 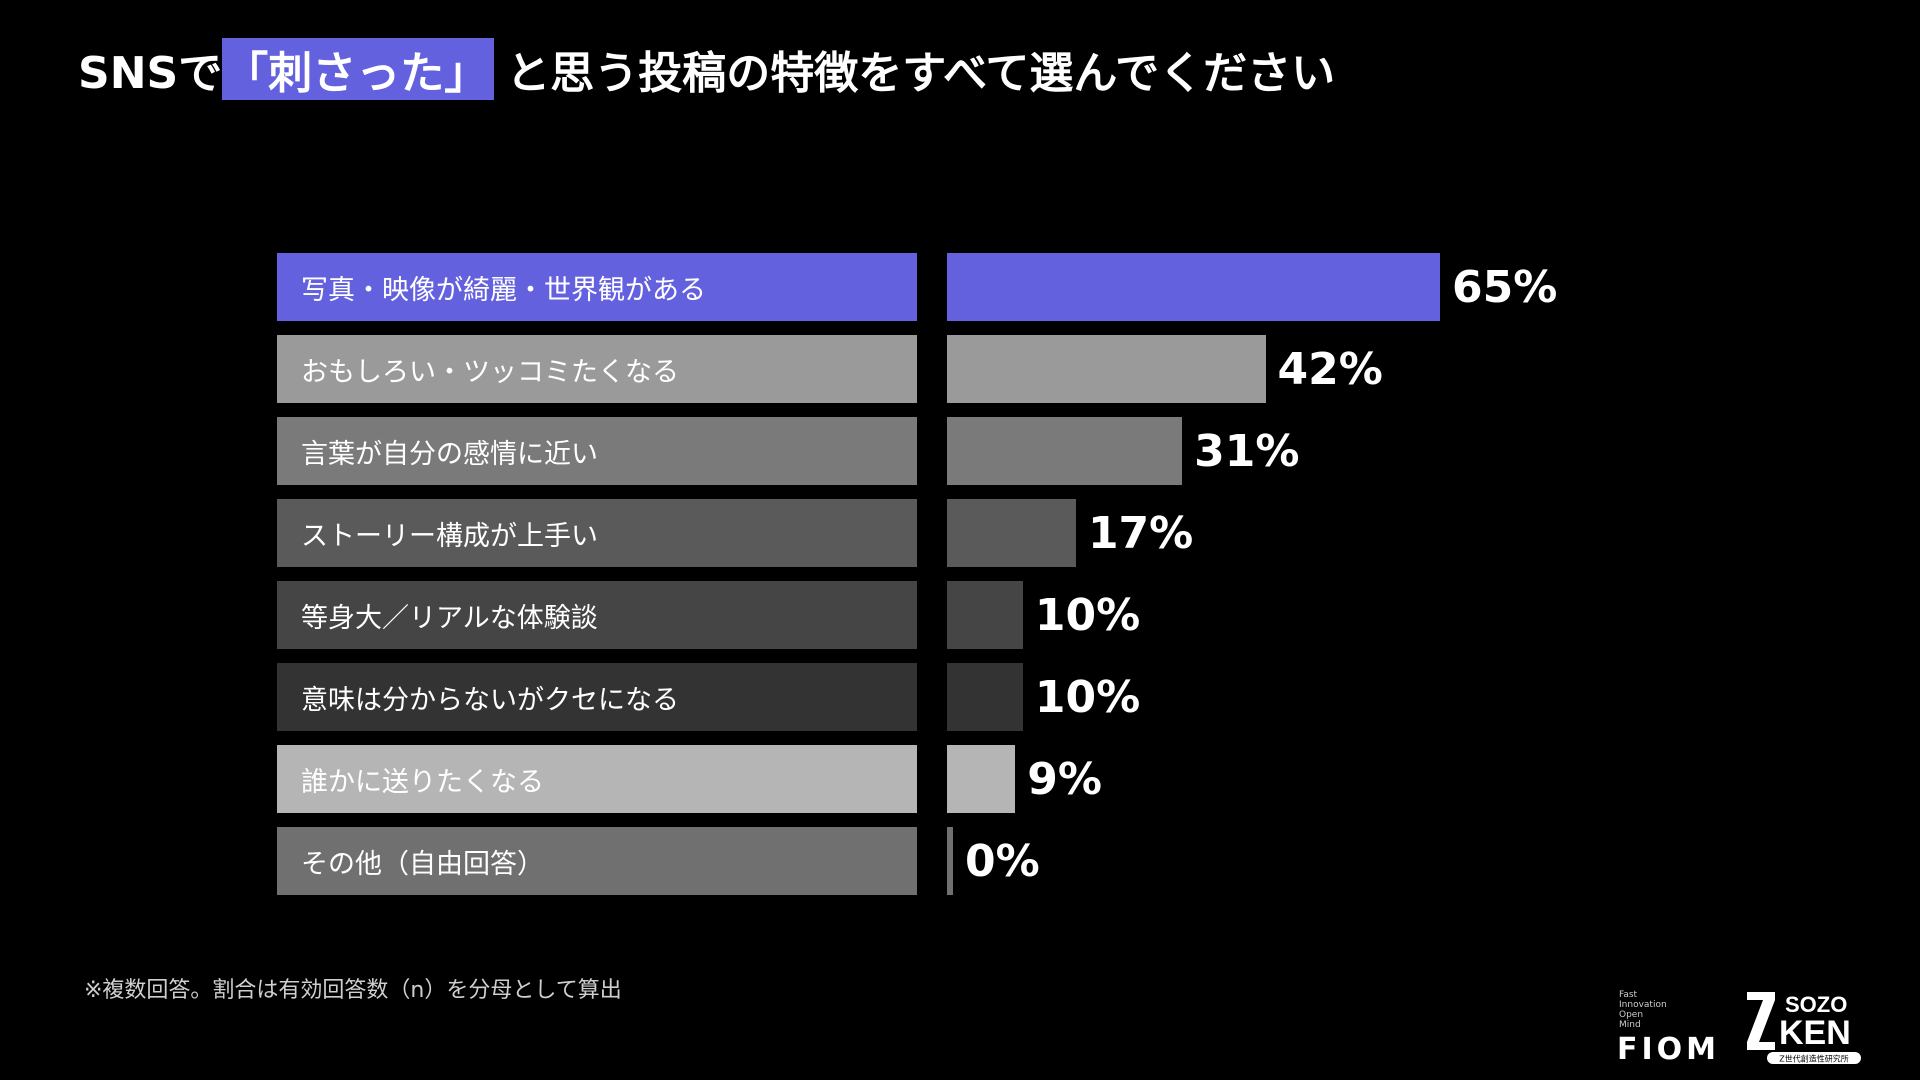 I want to click on page-title: SNSで 「刺さった」 と思う投稿の特徴をすべて選んでください, so click(x=706, y=69).